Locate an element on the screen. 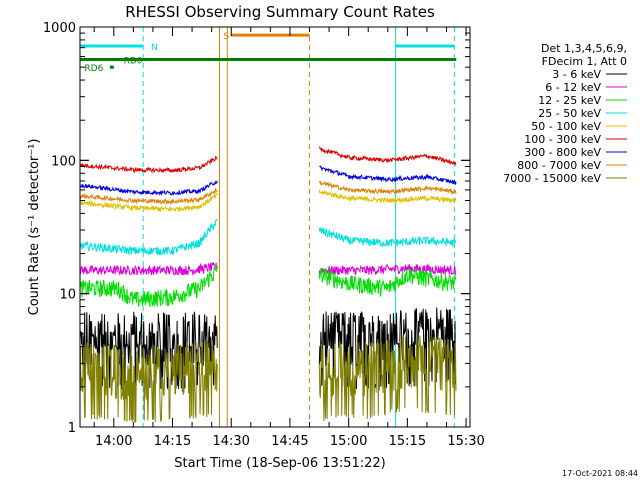  legend-entry-label: 25 - 50 keV is located at coordinates (569, 113).